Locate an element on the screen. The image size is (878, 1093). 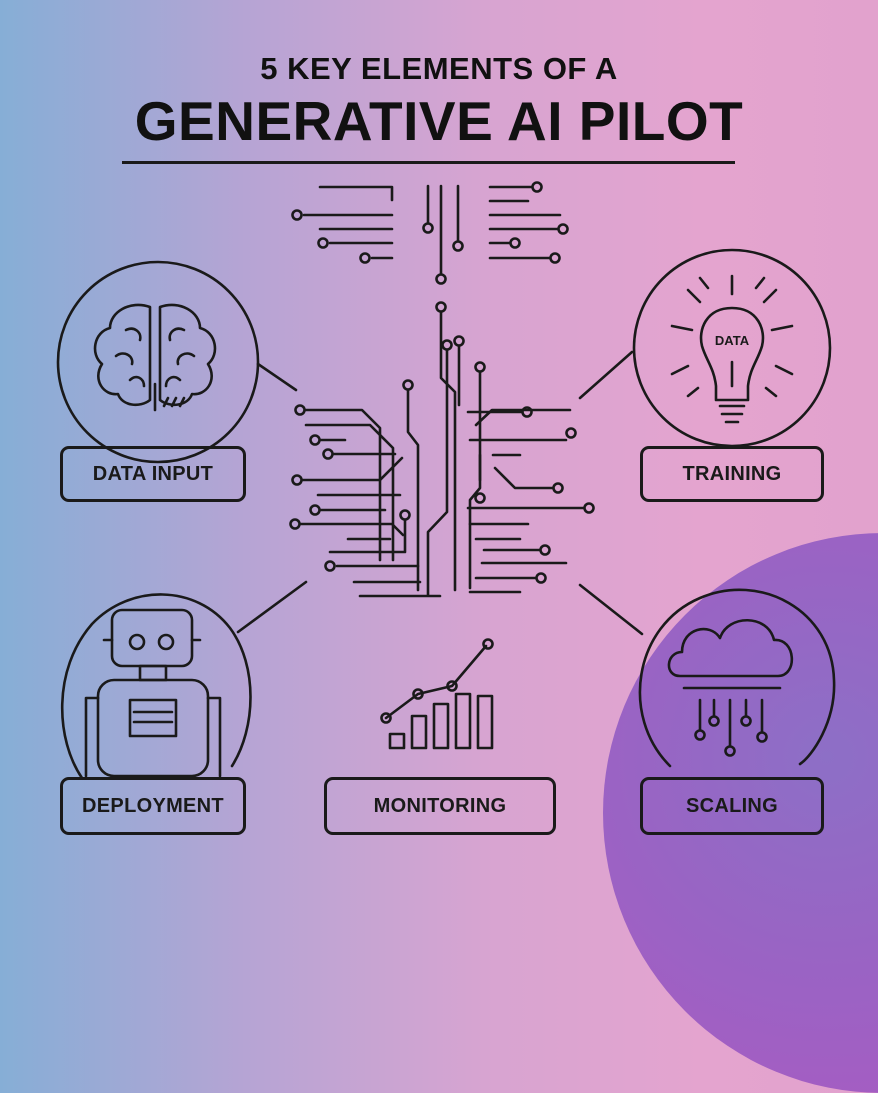
connector-deployment is located at coordinates (272, 607).